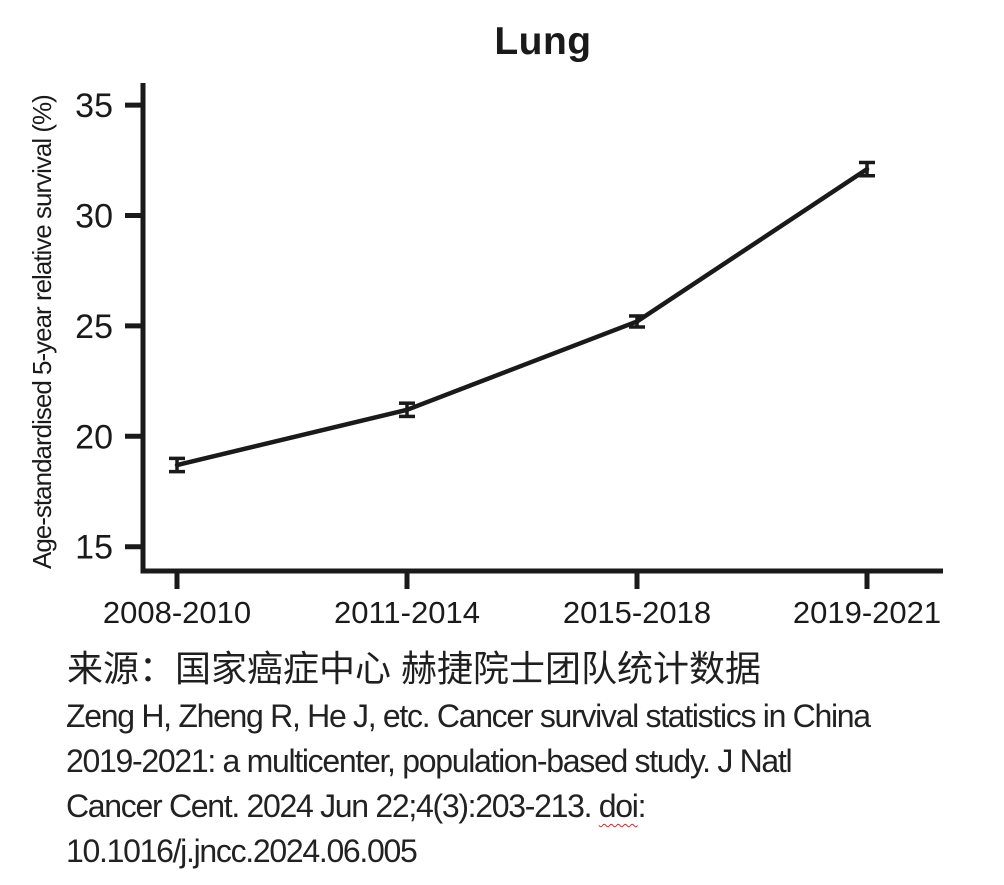 This screenshot has height=885, width=1004. What do you see at coordinates (618, 806) in the screenshot?
I see `doi-word: doi` at bounding box center [618, 806].